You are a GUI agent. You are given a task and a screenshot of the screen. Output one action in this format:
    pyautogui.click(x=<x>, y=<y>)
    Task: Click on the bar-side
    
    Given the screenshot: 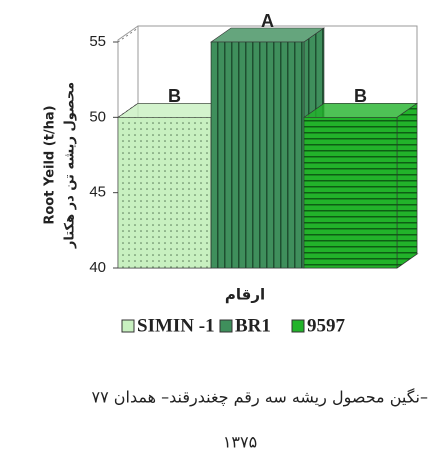 What is the action you would take?
    pyautogui.click(x=407, y=185)
    